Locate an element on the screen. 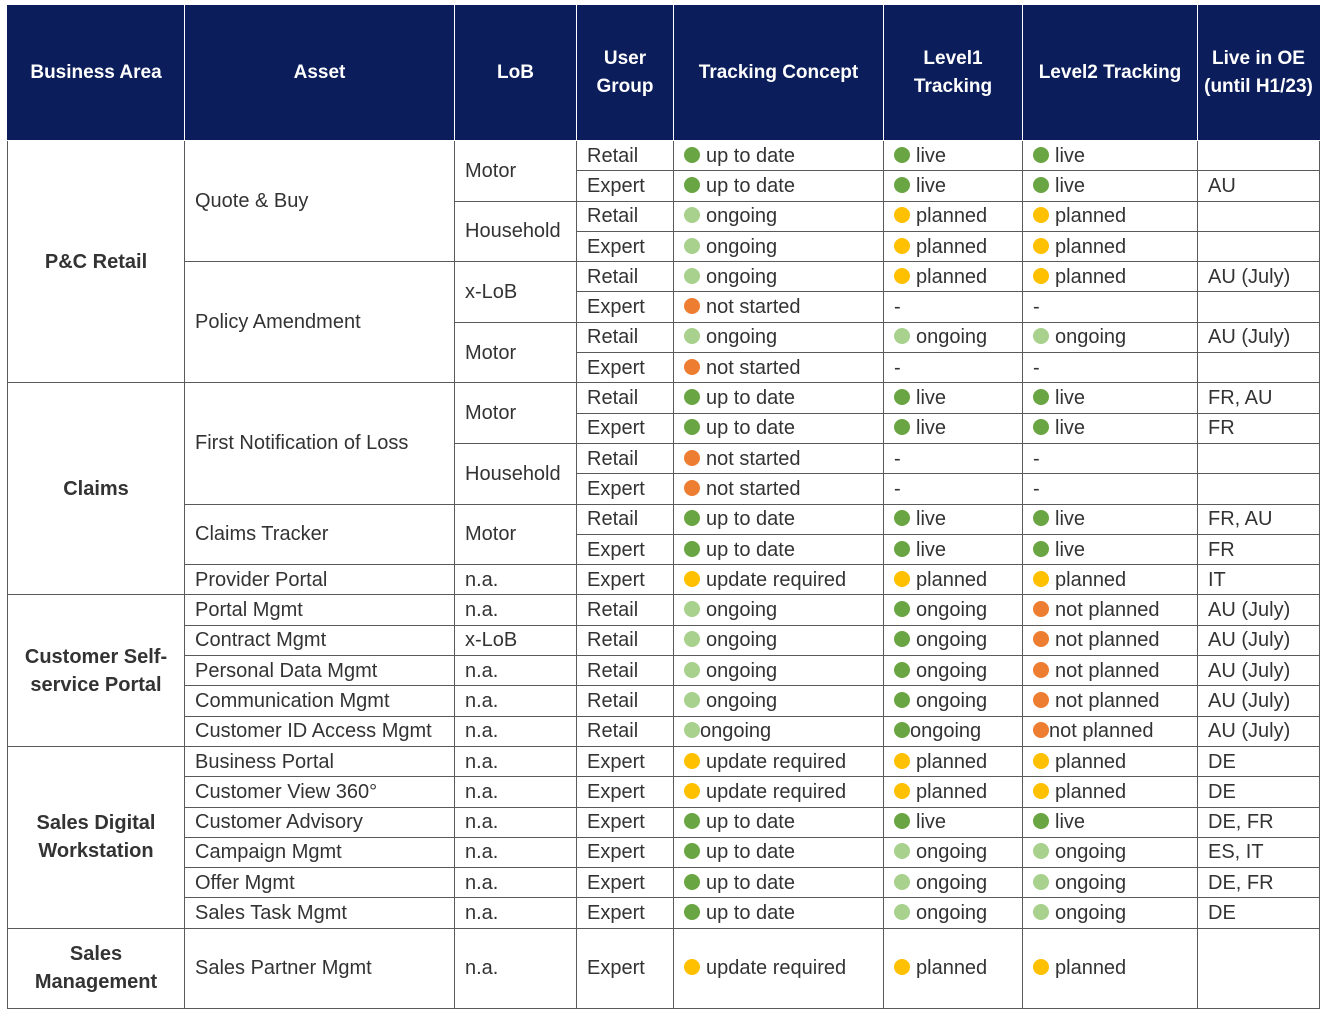  live-in-oe-cell: FR is located at coordinates (1258, 428).